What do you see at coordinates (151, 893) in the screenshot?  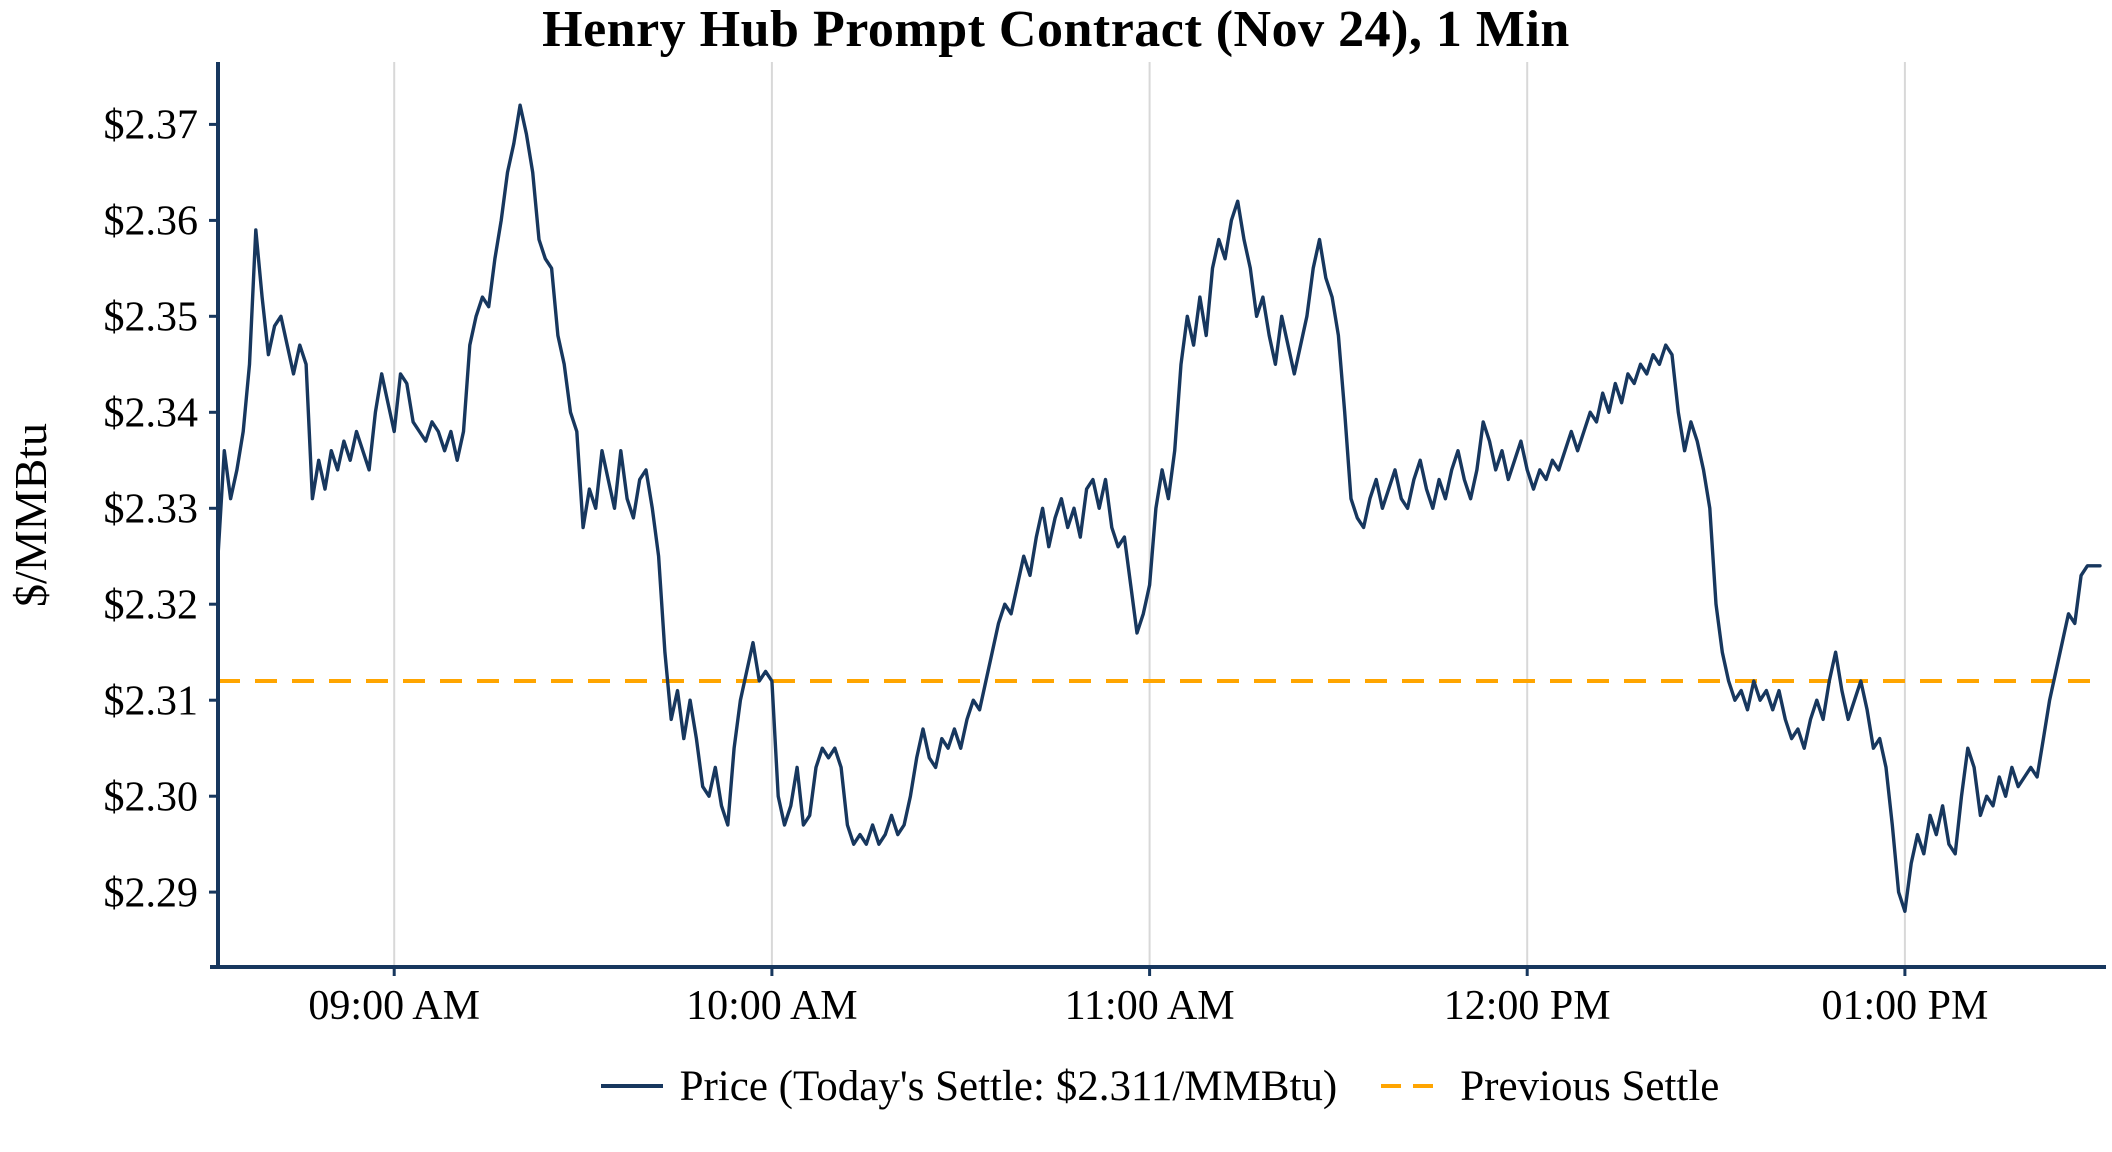 I see `y-tick-label: $2.29` at bounding box center [151, 893].